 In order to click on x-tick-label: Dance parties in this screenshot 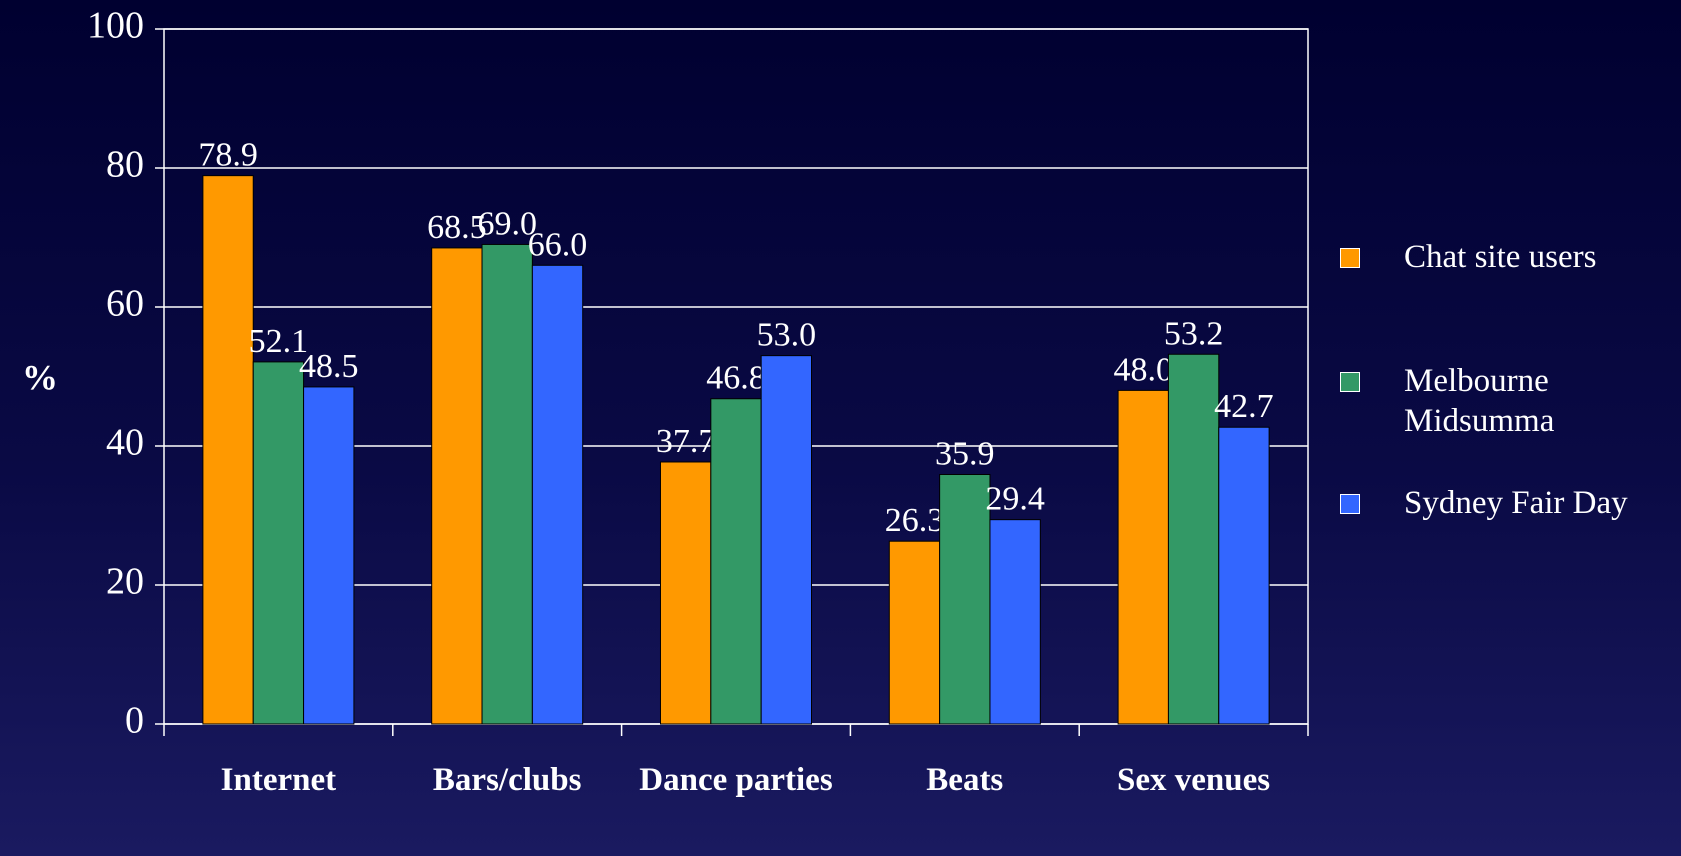, I will do `click(736, 780)`.